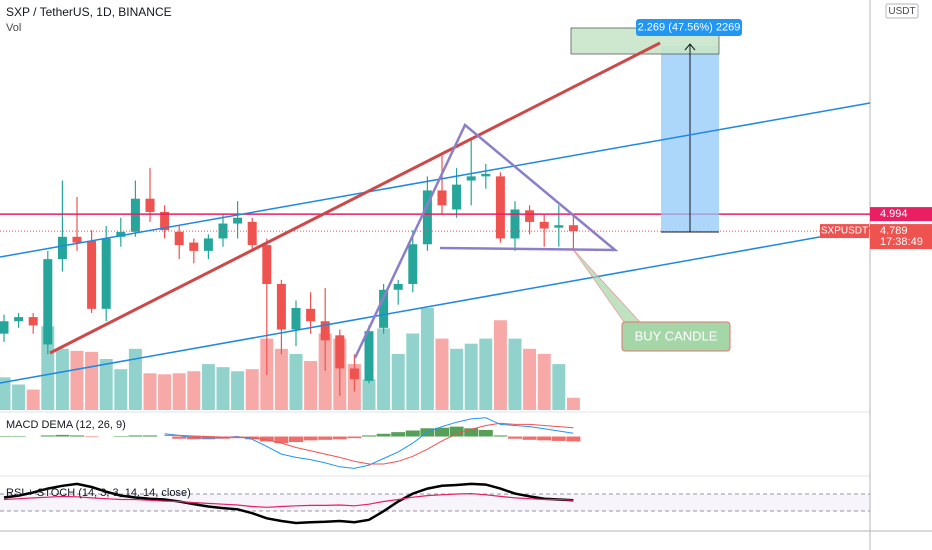 This screenshot has height=550, width=932. I want to click on volume-label: Vol, so click(13, 28).